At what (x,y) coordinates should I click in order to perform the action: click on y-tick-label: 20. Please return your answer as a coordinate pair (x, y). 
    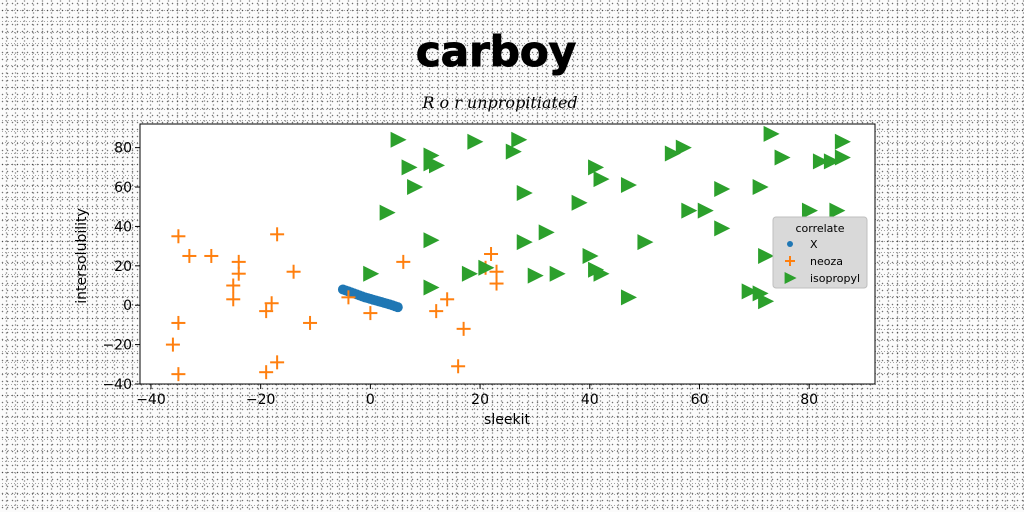
    Looking at the image, I should click on (123, 267).